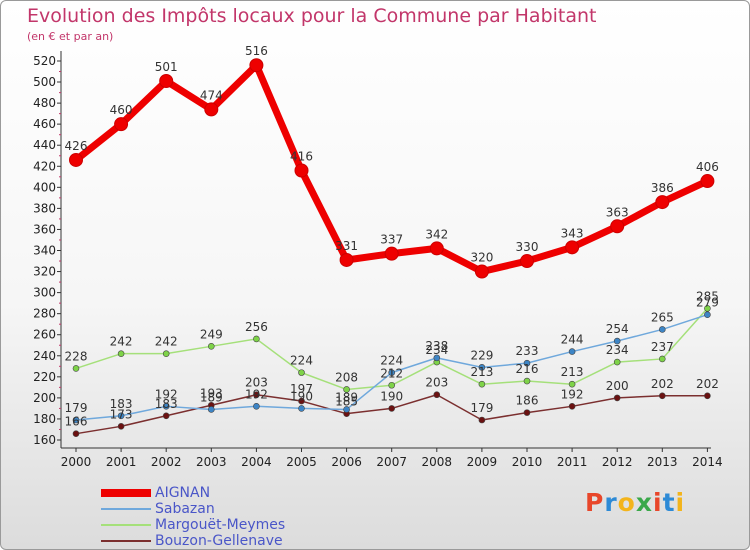  What do you see at coordinates (707, 462) in the screenshot?
I see `x-tick-label: 2014` at bounding box center [707, 462].